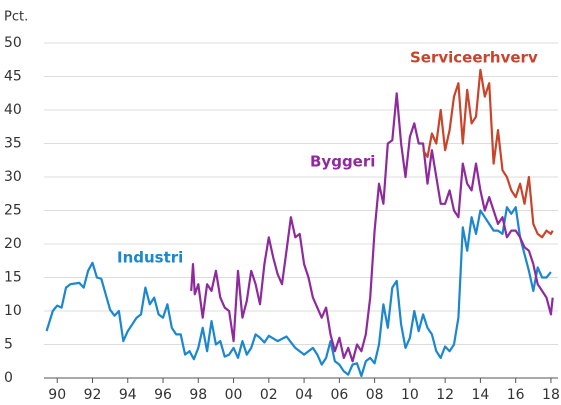 Image resolution: width=561 pixels, height=405 pixels. What do you see at coordinates (339, 395) in the screenshot?
I see `x-tick-label: 06` at bounding box center [339, 395].